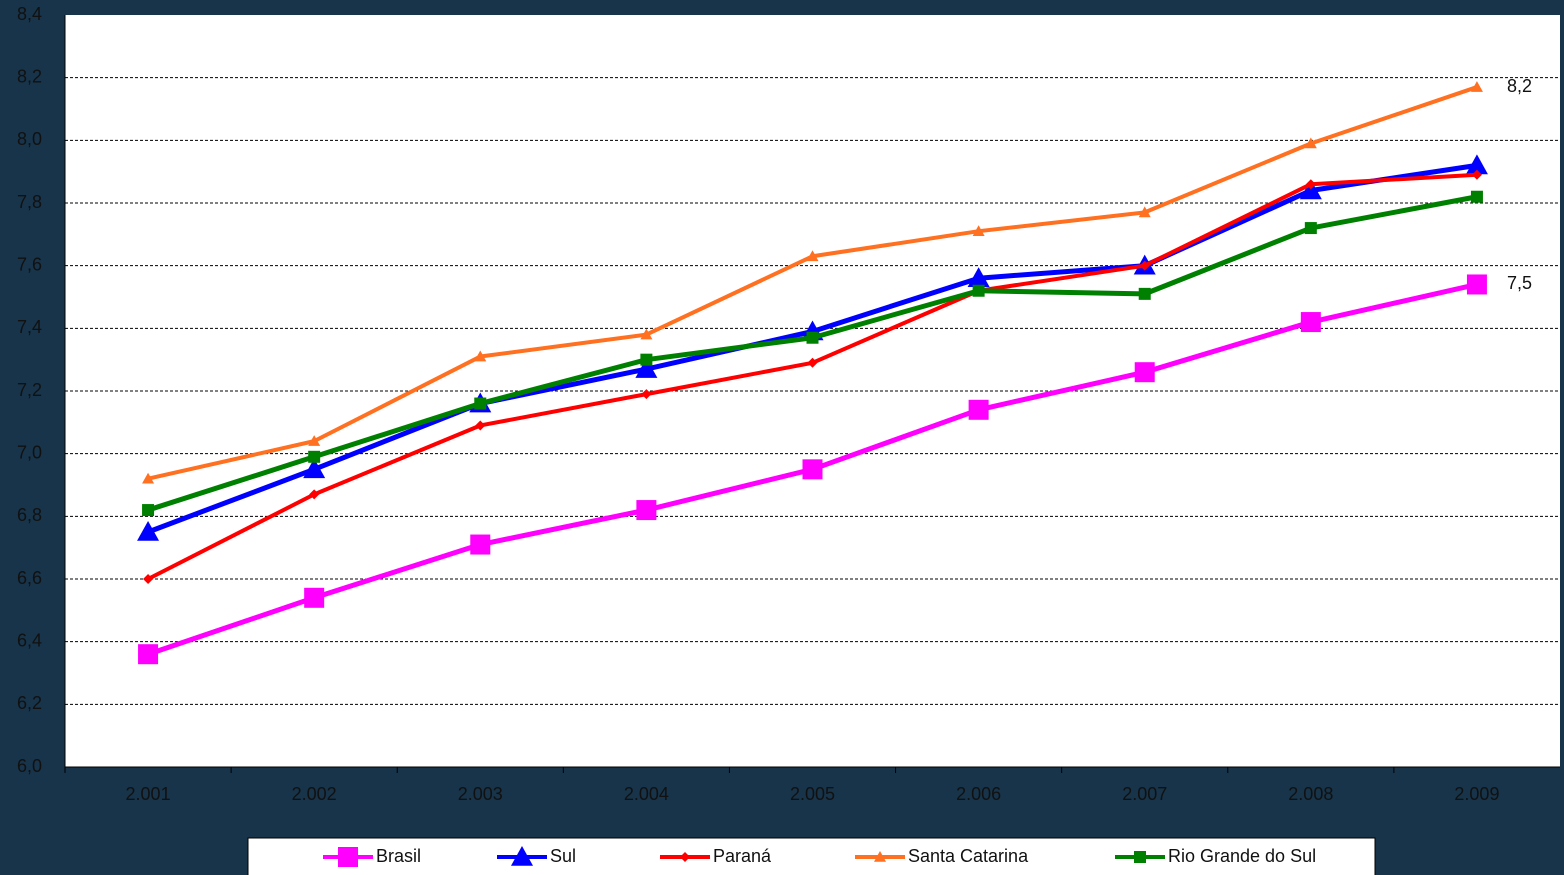 This screenshot has width=1564, height=875. Describe the element at coordinates (148, 794) in the screenshot. I see `x-tick-label: 2.001` at that location.